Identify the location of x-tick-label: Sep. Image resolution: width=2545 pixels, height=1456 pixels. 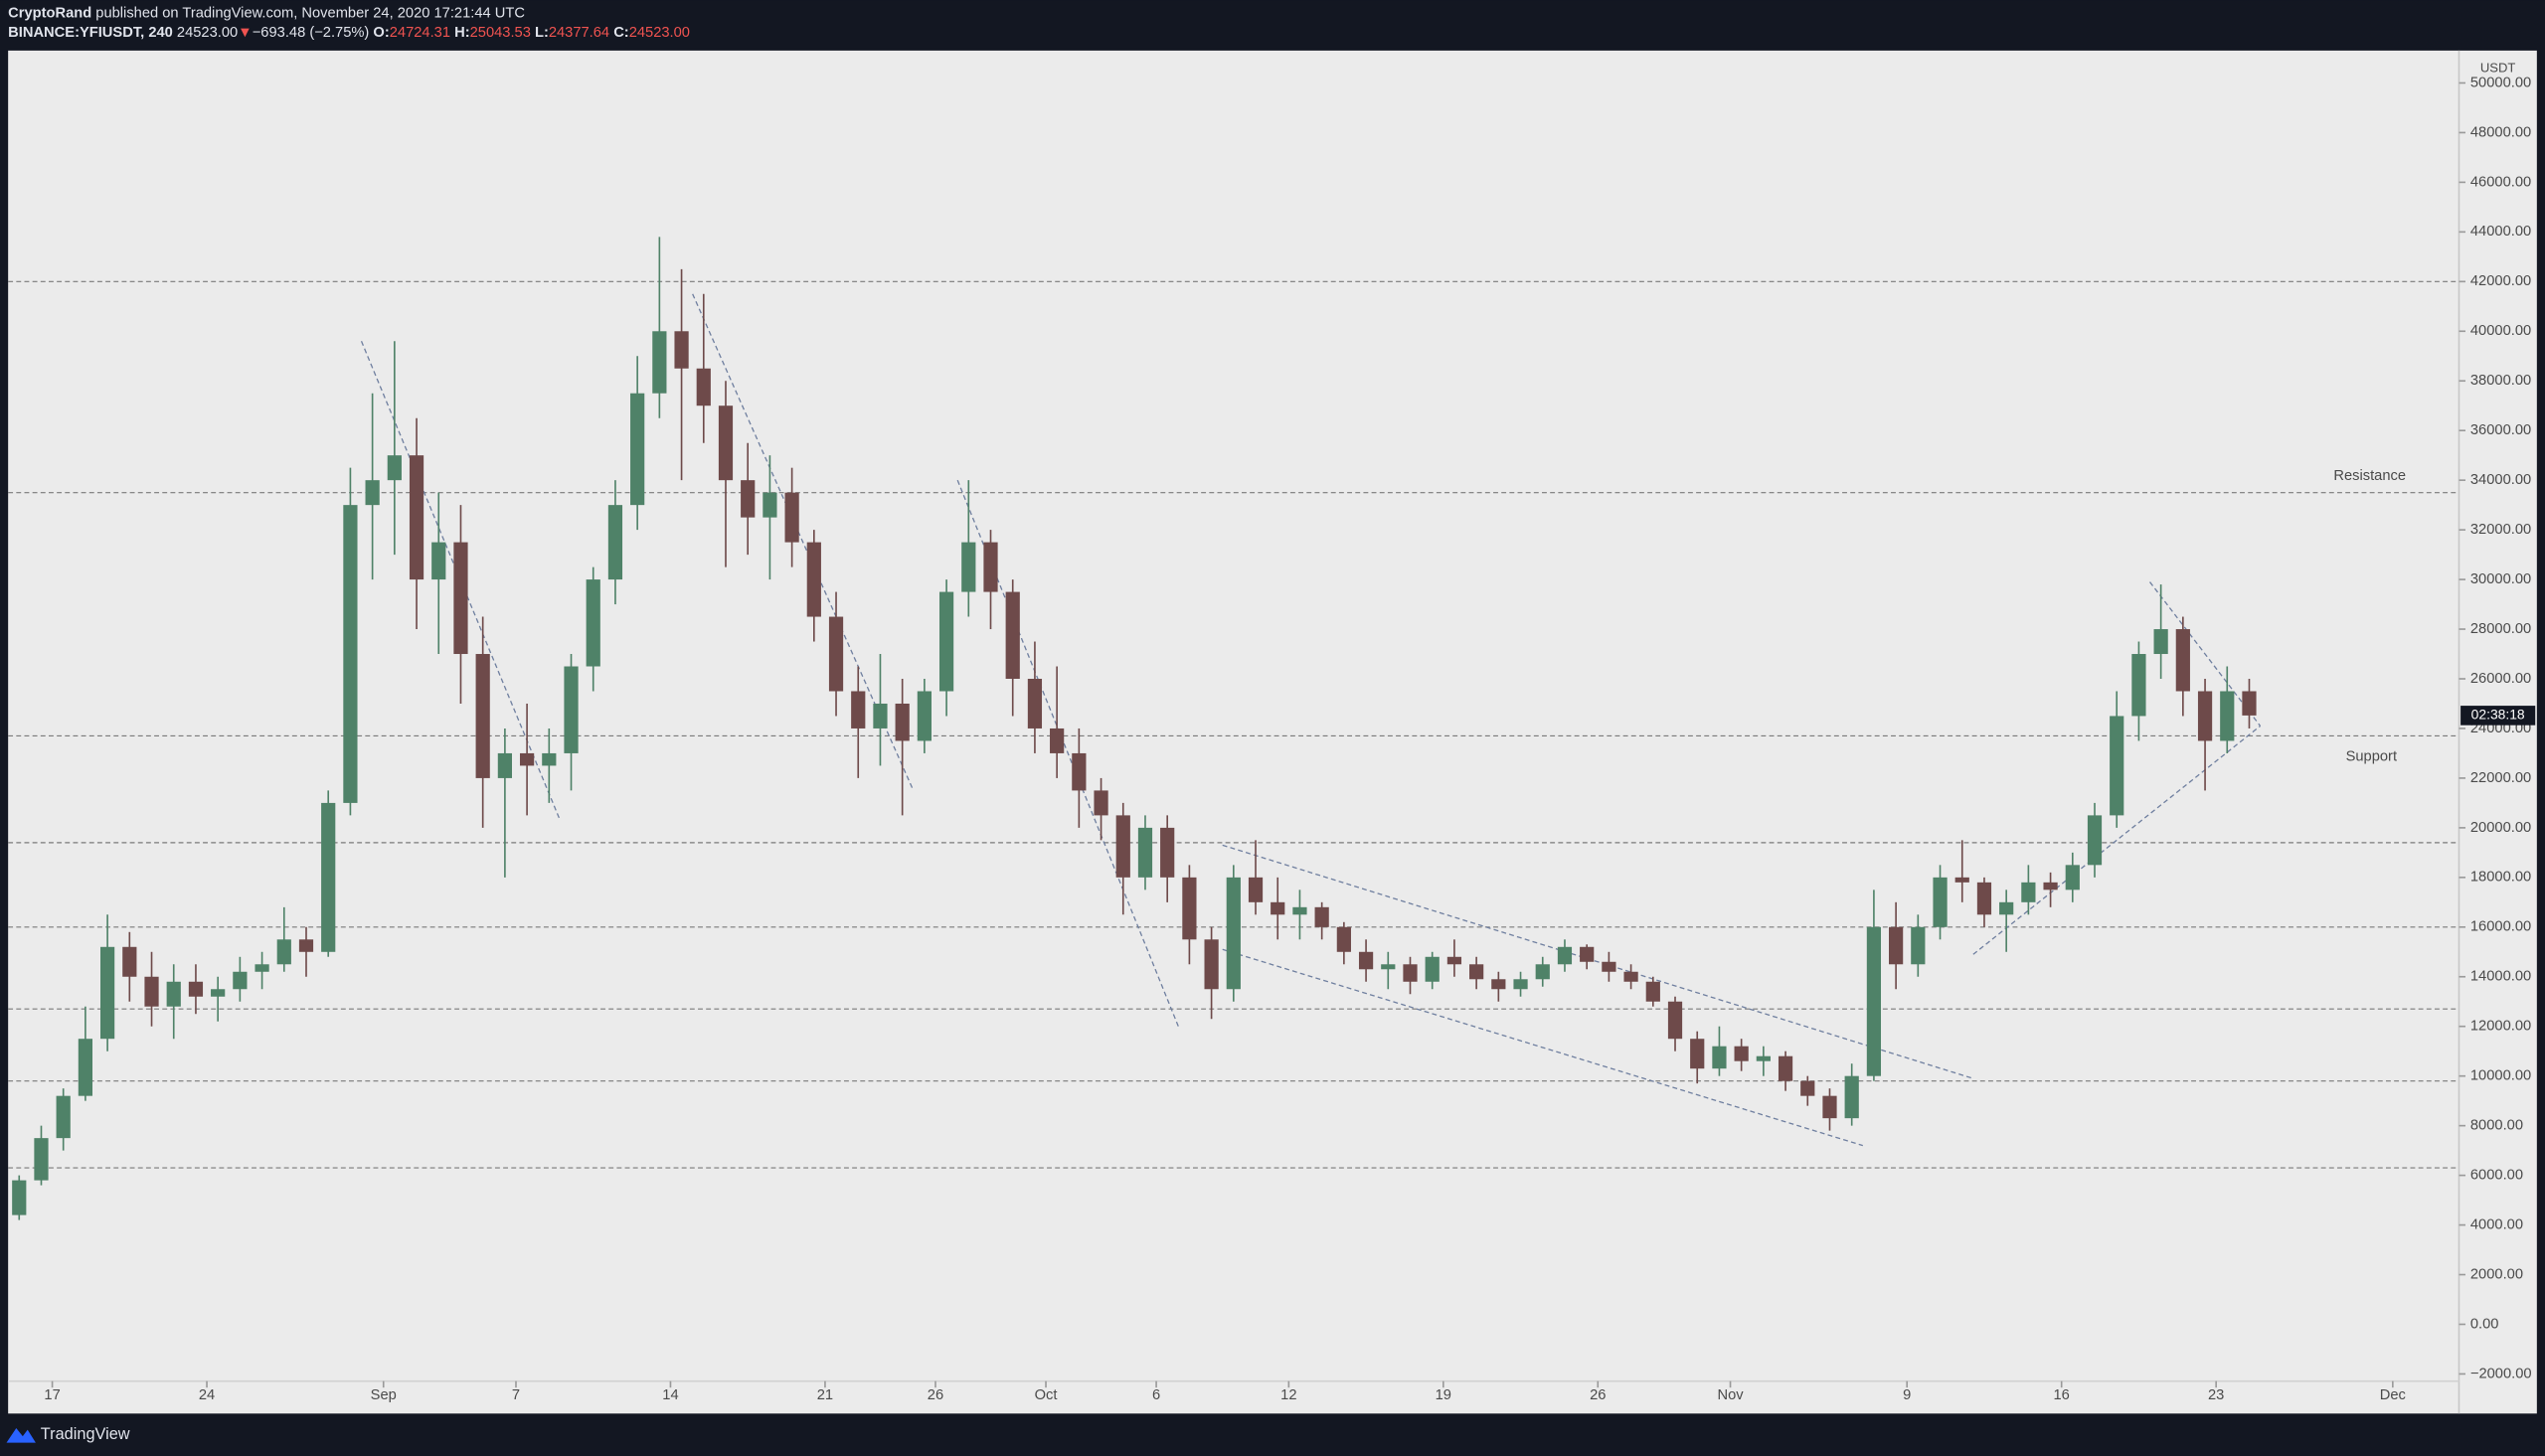
(384, 1395).